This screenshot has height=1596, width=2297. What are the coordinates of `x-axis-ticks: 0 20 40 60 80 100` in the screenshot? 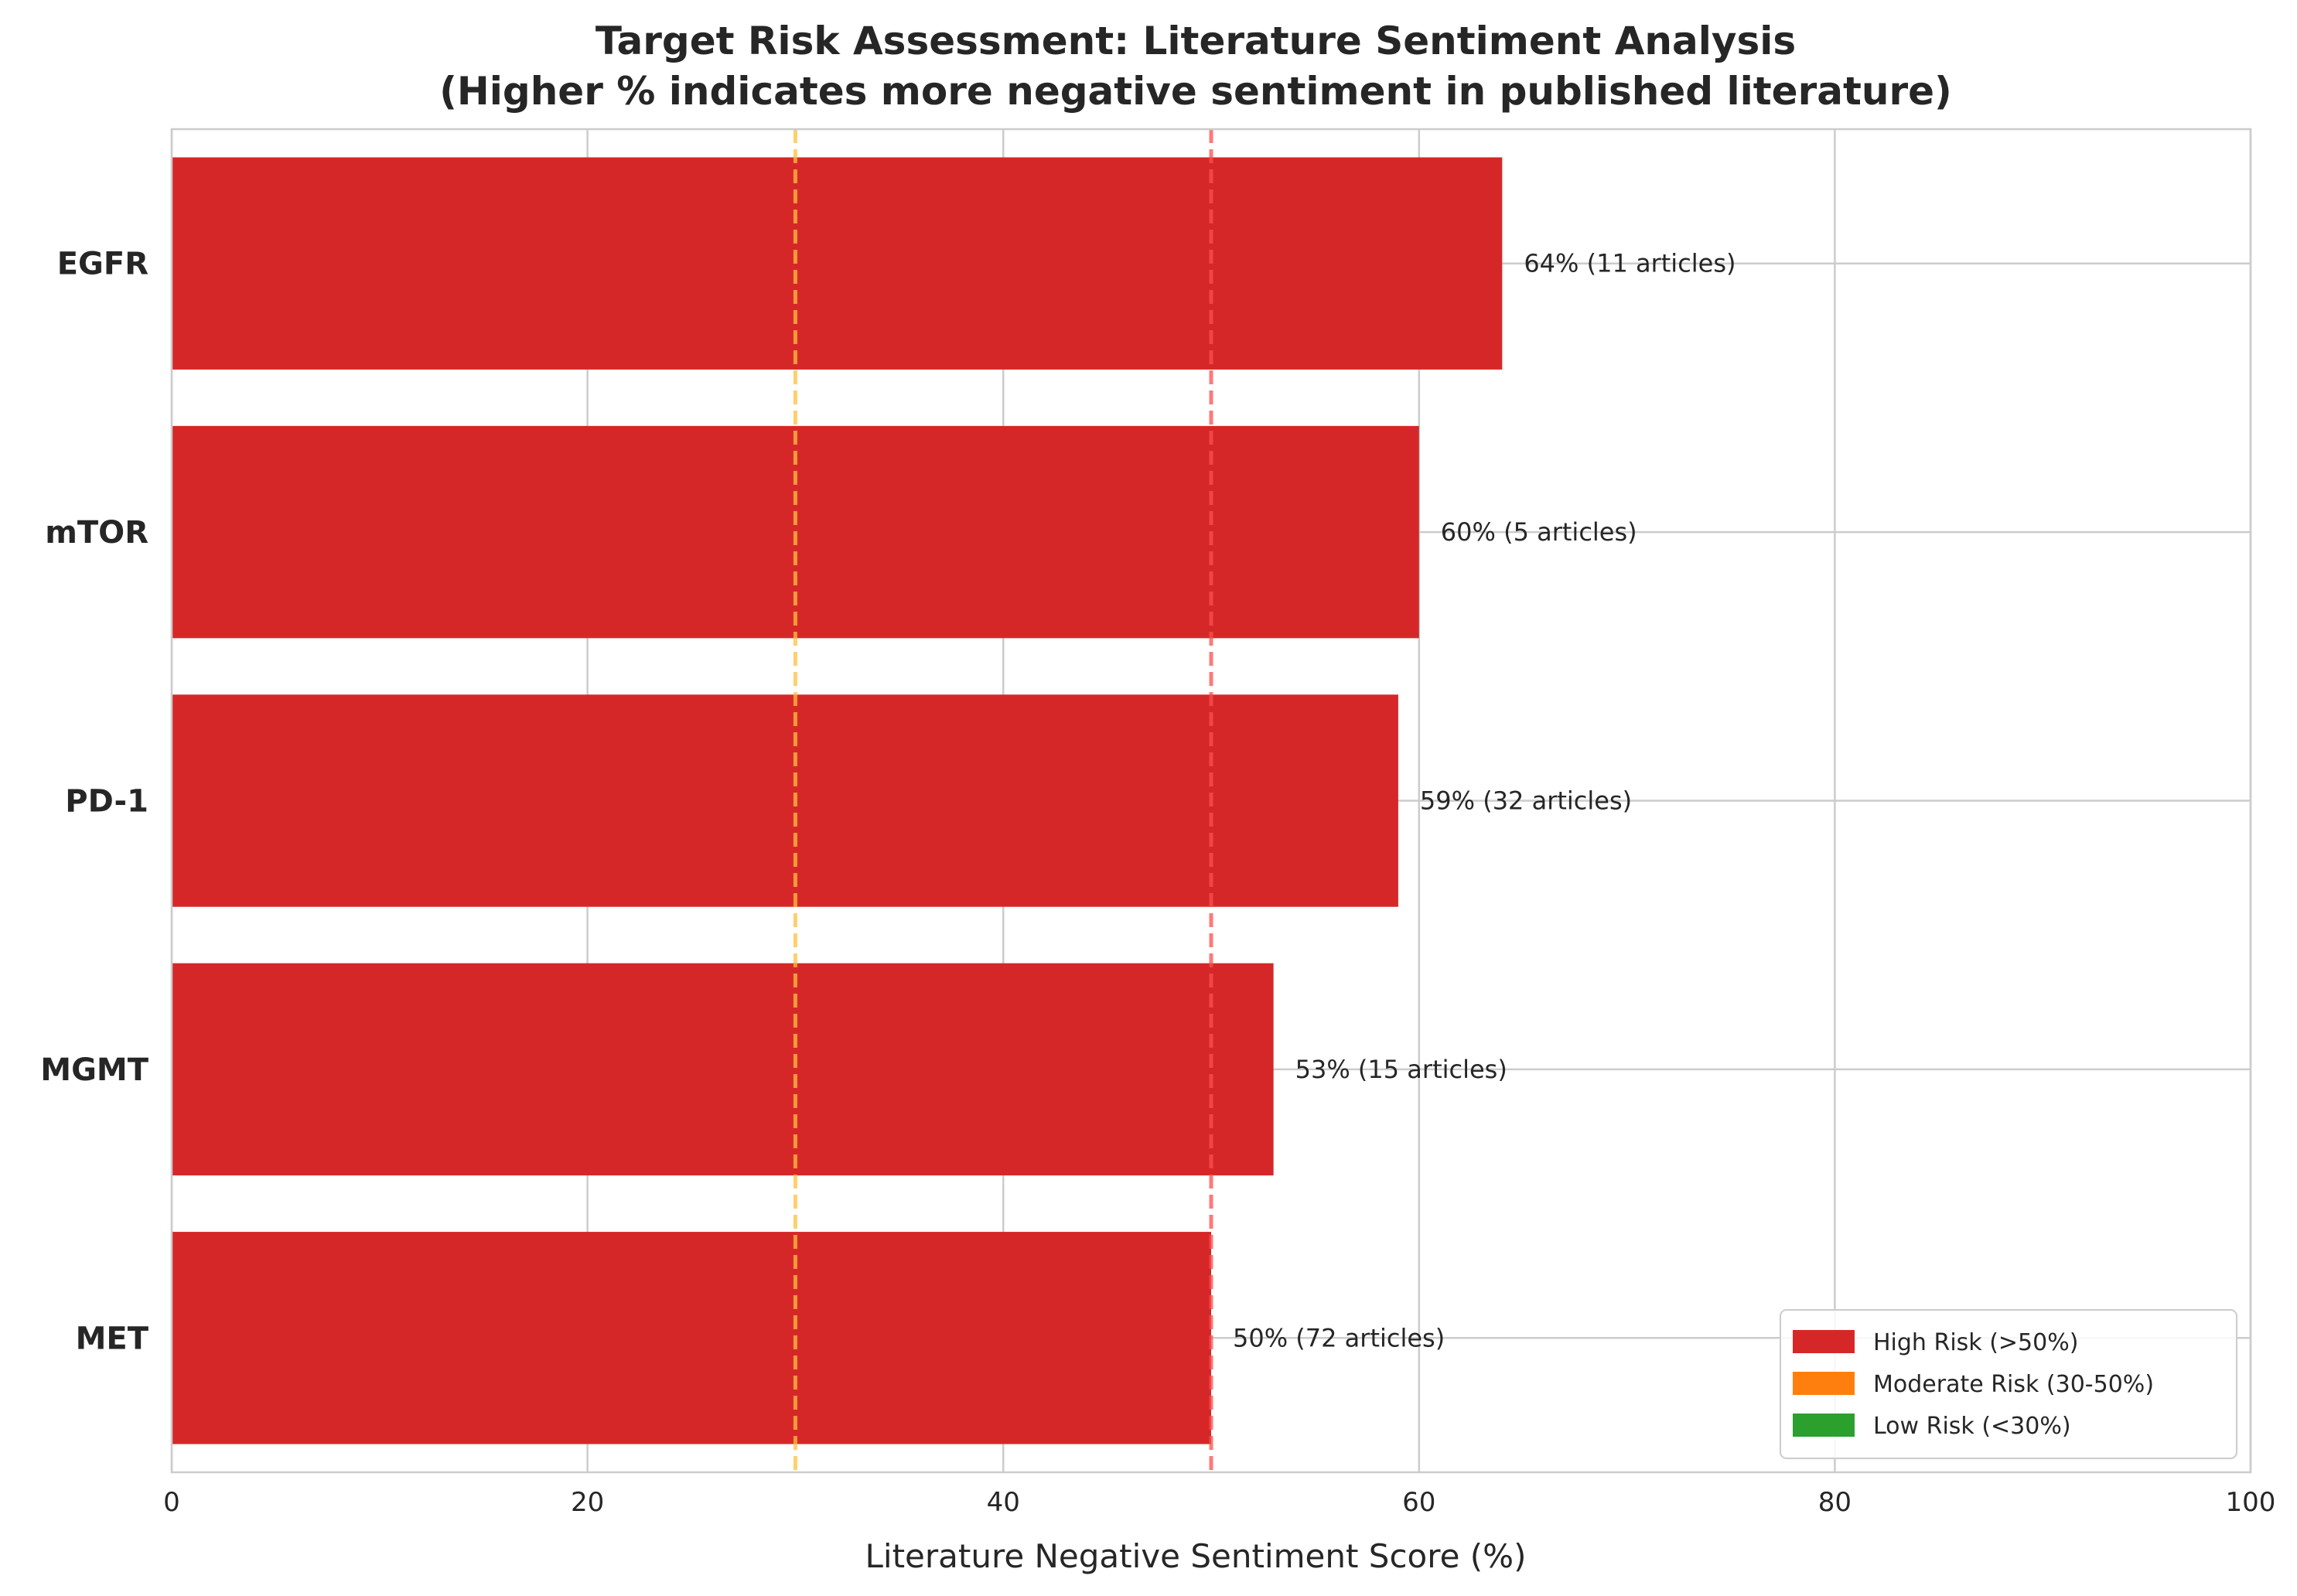 It's located at (1219, 1502).